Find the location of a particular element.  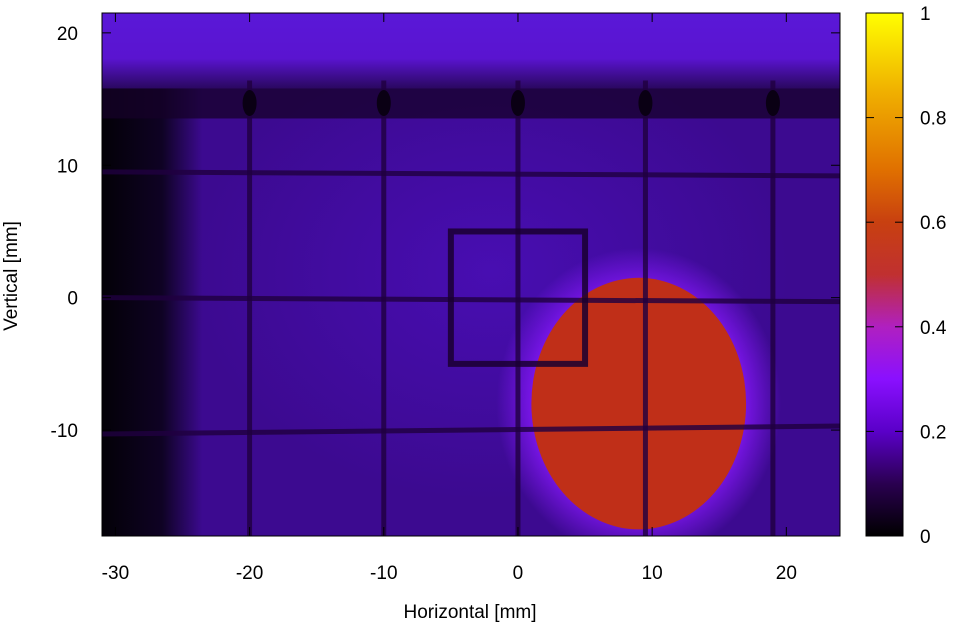

colorbar-tick-label: 0.2 is located at coordinates (933, 432).